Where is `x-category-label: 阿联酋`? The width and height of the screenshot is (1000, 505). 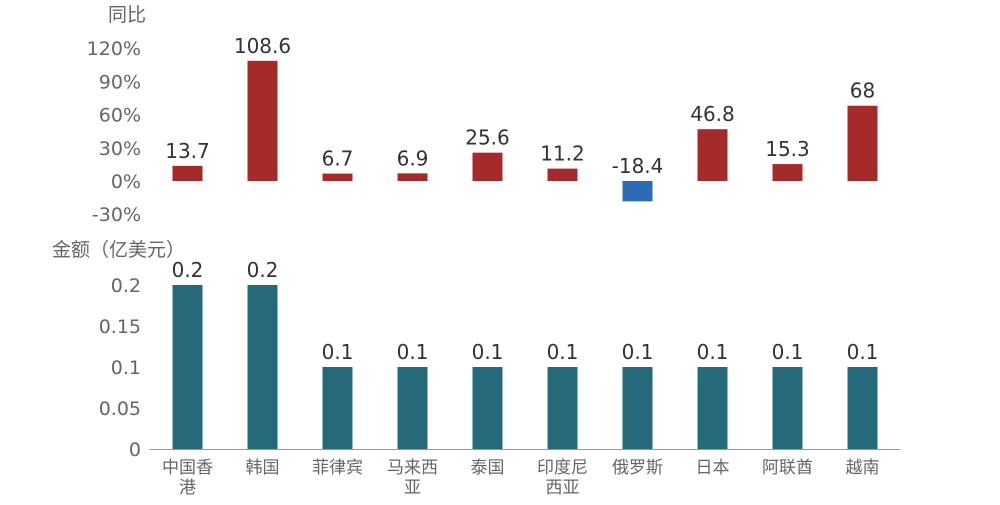 x-category-label: 阿联酋 is located at coordinates (787, 468).